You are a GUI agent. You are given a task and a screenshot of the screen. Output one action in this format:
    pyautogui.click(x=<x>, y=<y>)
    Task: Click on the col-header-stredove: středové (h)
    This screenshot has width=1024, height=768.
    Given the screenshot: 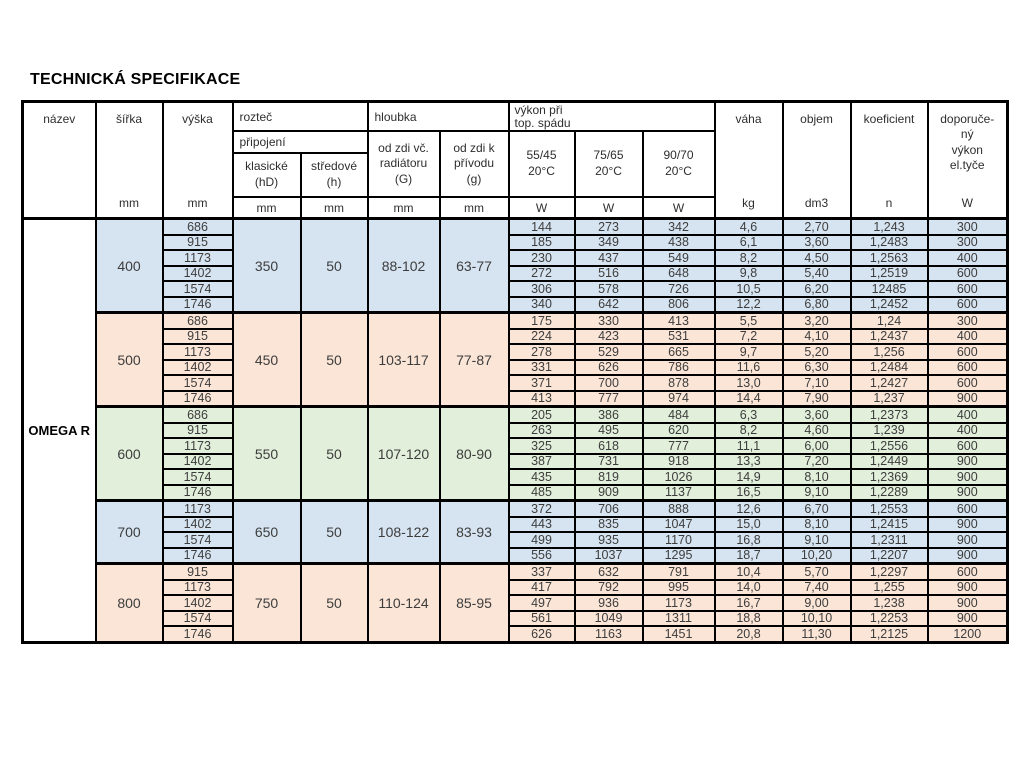 What is the action you would take?
    pyautogui.click(x=334, y=175)
    